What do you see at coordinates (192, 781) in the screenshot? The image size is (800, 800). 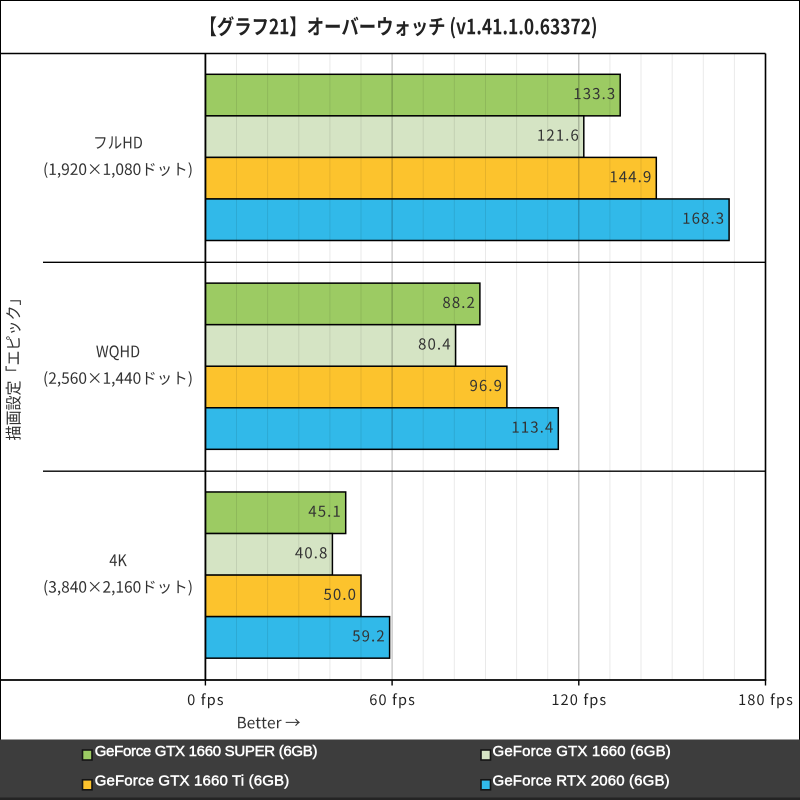 I see `svg-text: GeForce GTX 1660 Ti (6GB)` at bounding box center [192, 781].